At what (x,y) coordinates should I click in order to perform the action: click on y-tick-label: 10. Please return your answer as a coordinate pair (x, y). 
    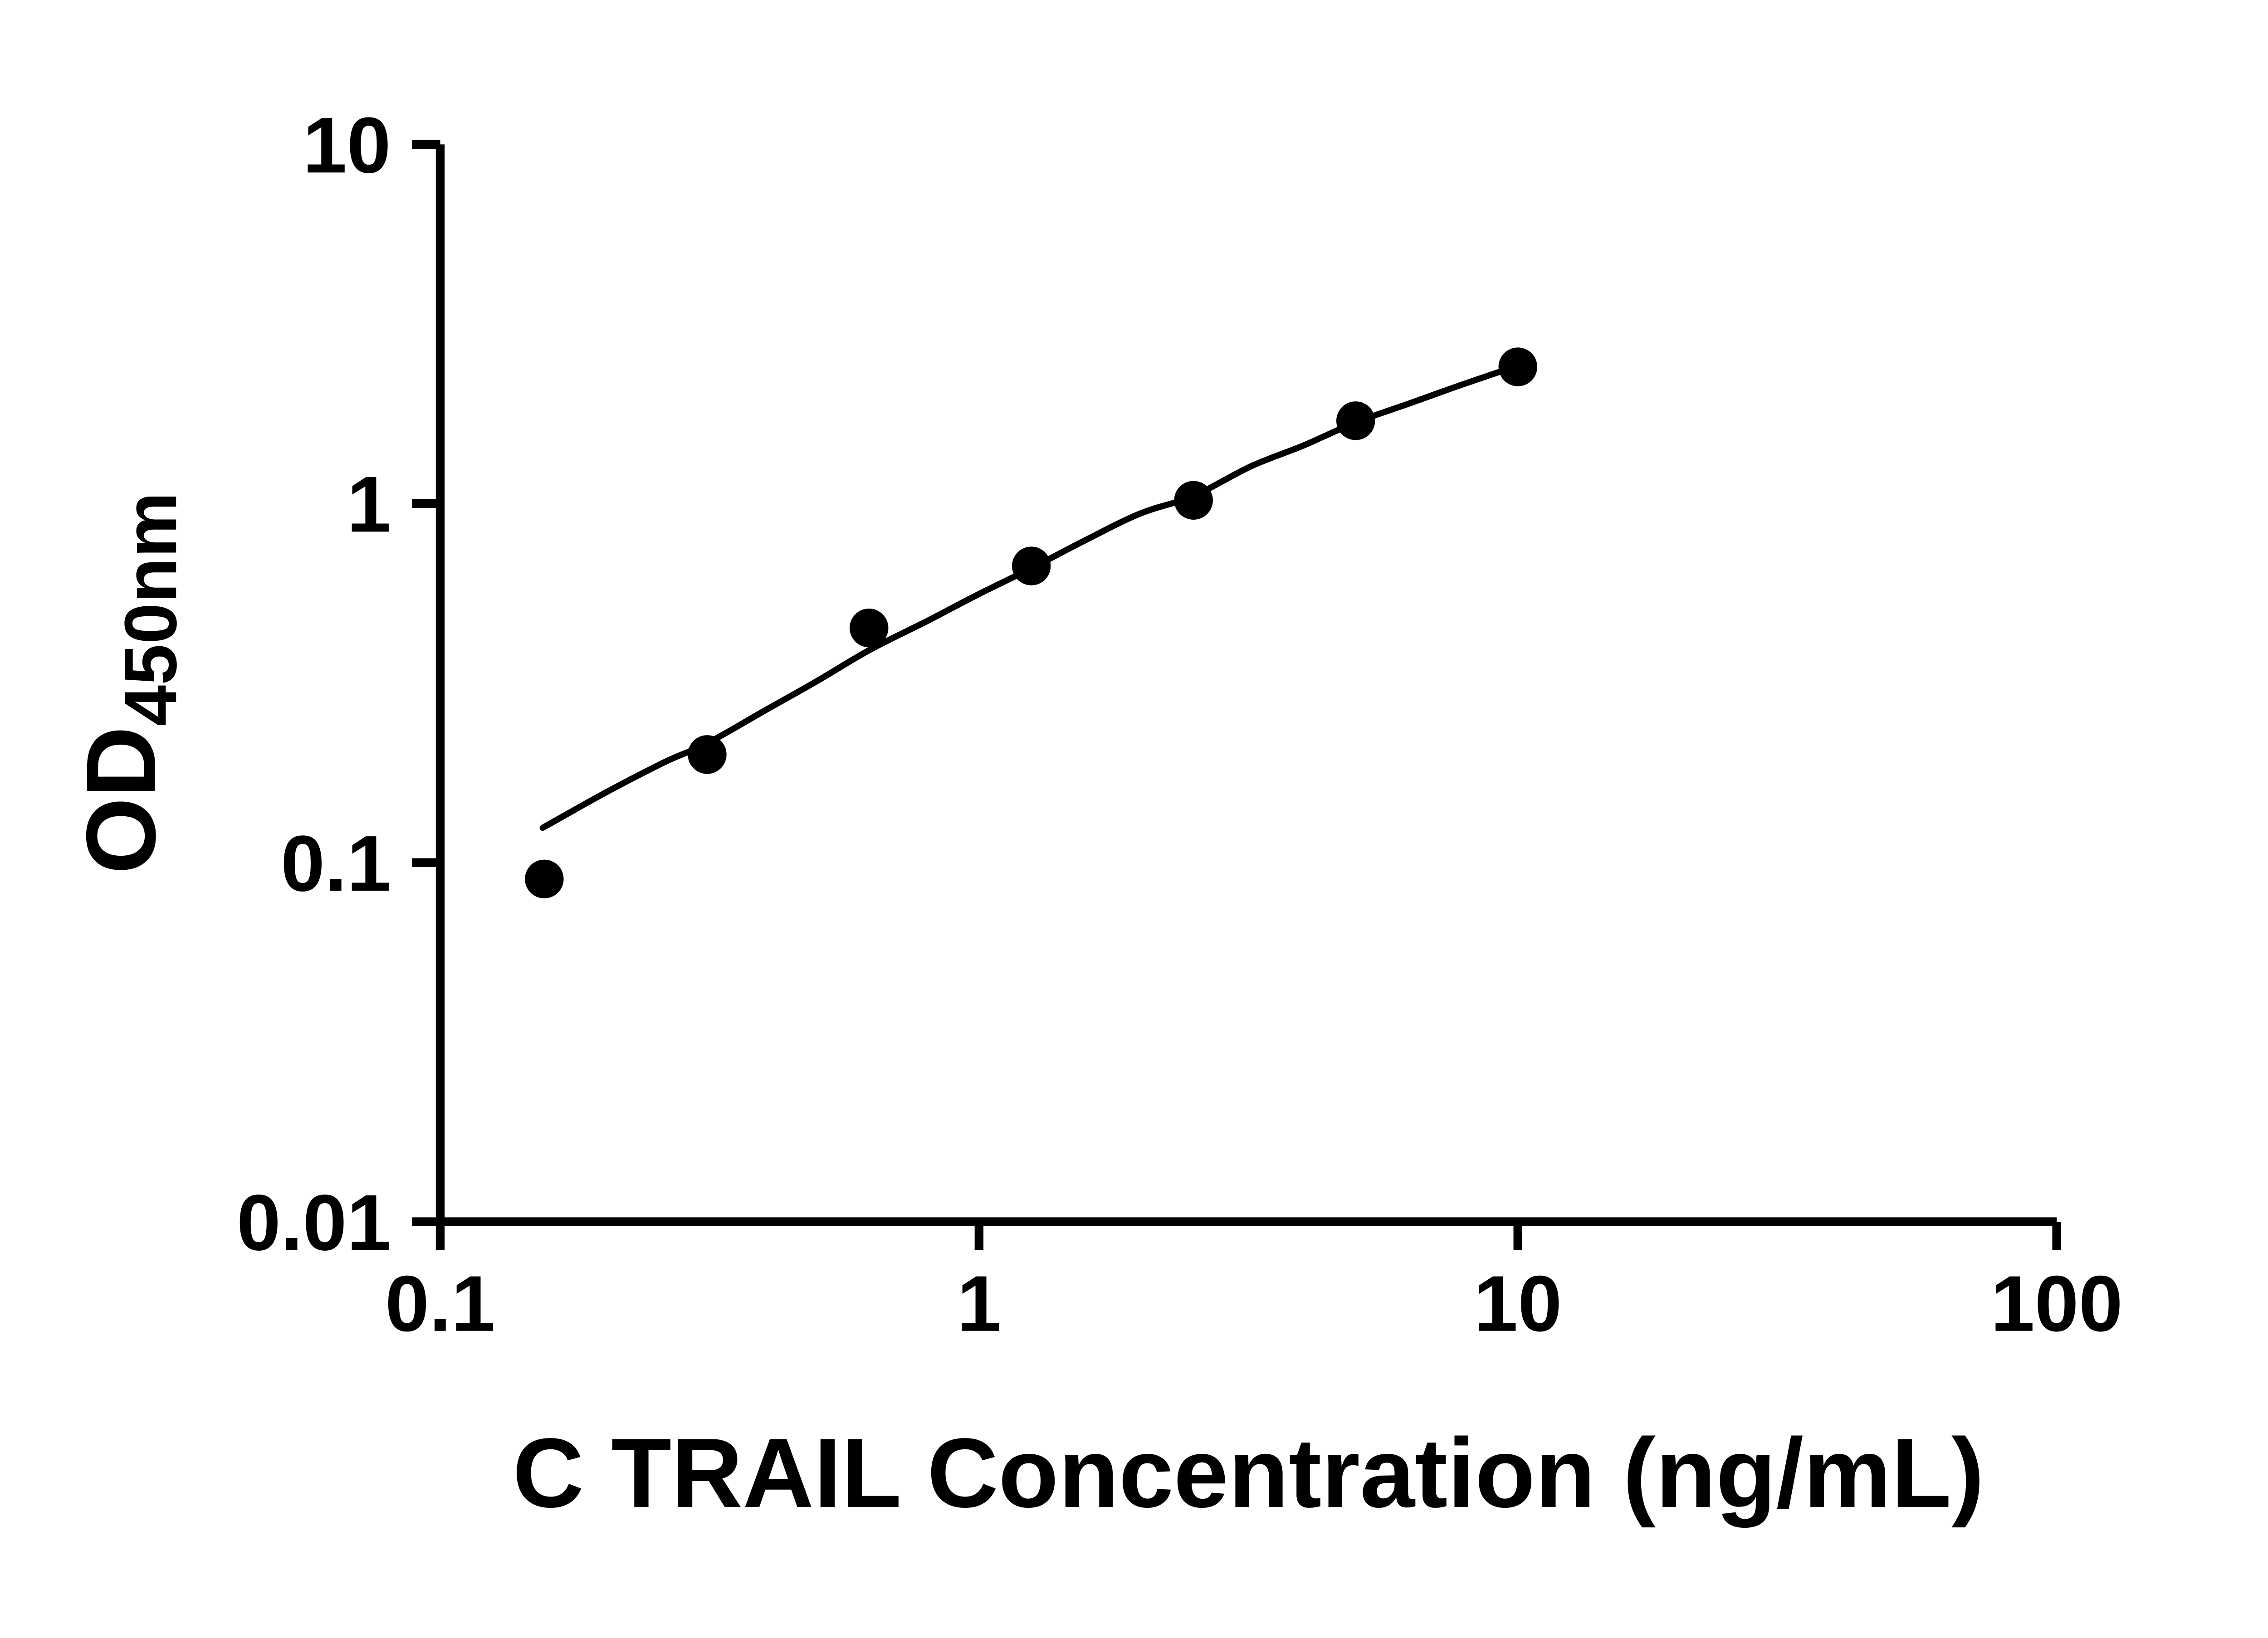
    Looking at the image, I should click on (347, 145).